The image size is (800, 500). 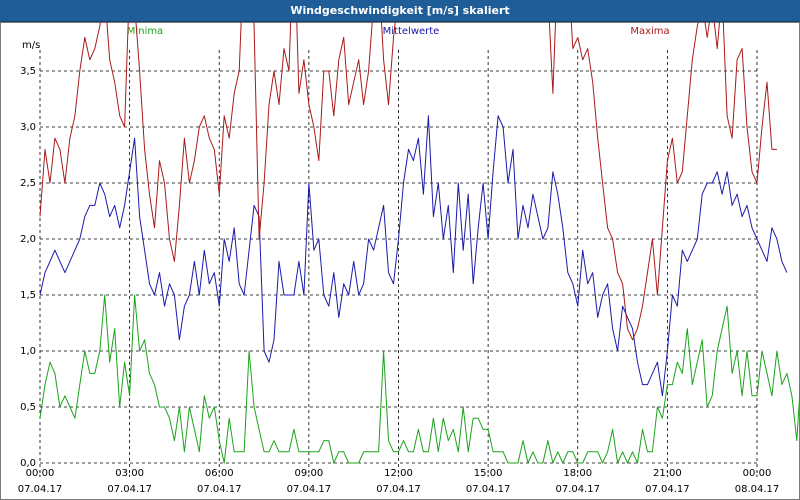 What do you see at coordinates (129, 473) in the screenshot?
I see `x-tick-time-label: 03:00` at bounding box center [129, 473].